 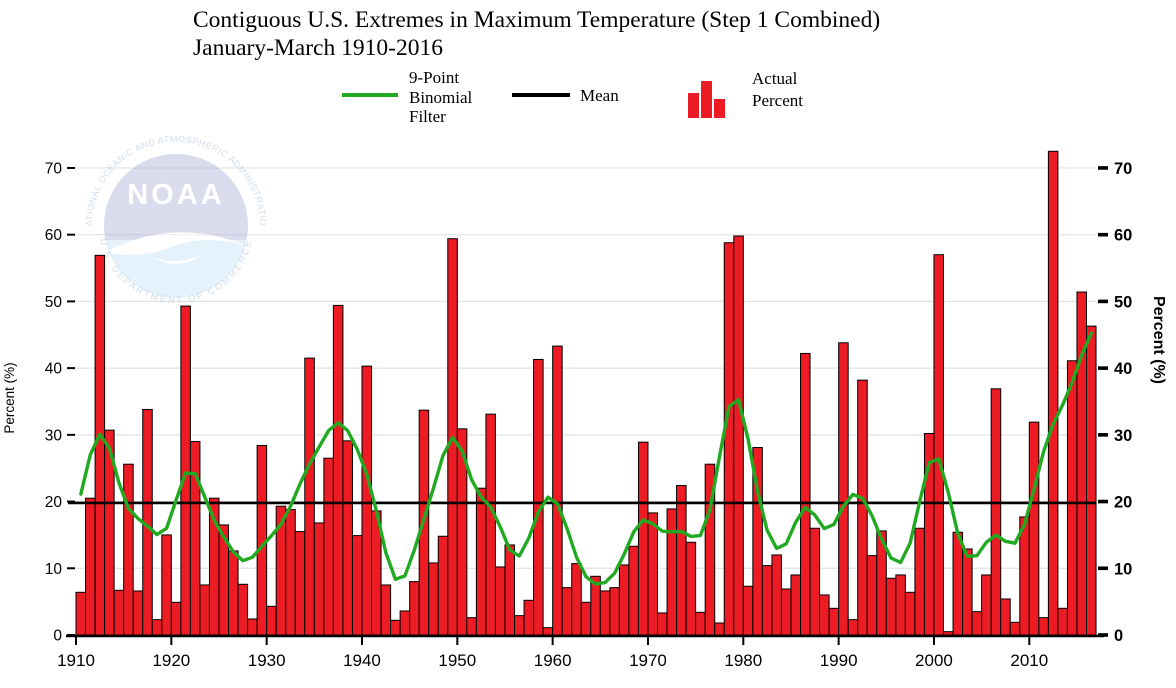 What do you see at coordinates (653, 574) in the screenshot?
I see `bar-1970` at bounding box center [653, 574].